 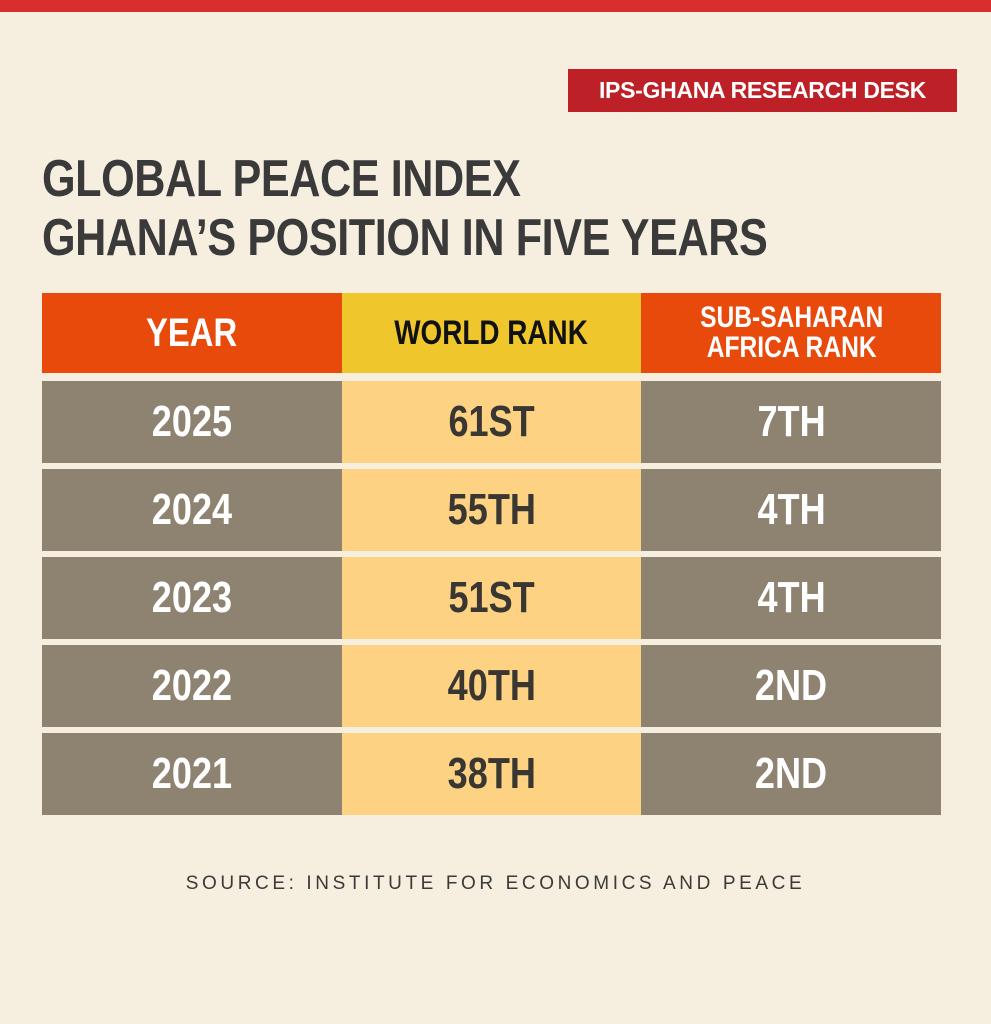 I want to click on cell-year: 2022, so click(x=192, y=686).